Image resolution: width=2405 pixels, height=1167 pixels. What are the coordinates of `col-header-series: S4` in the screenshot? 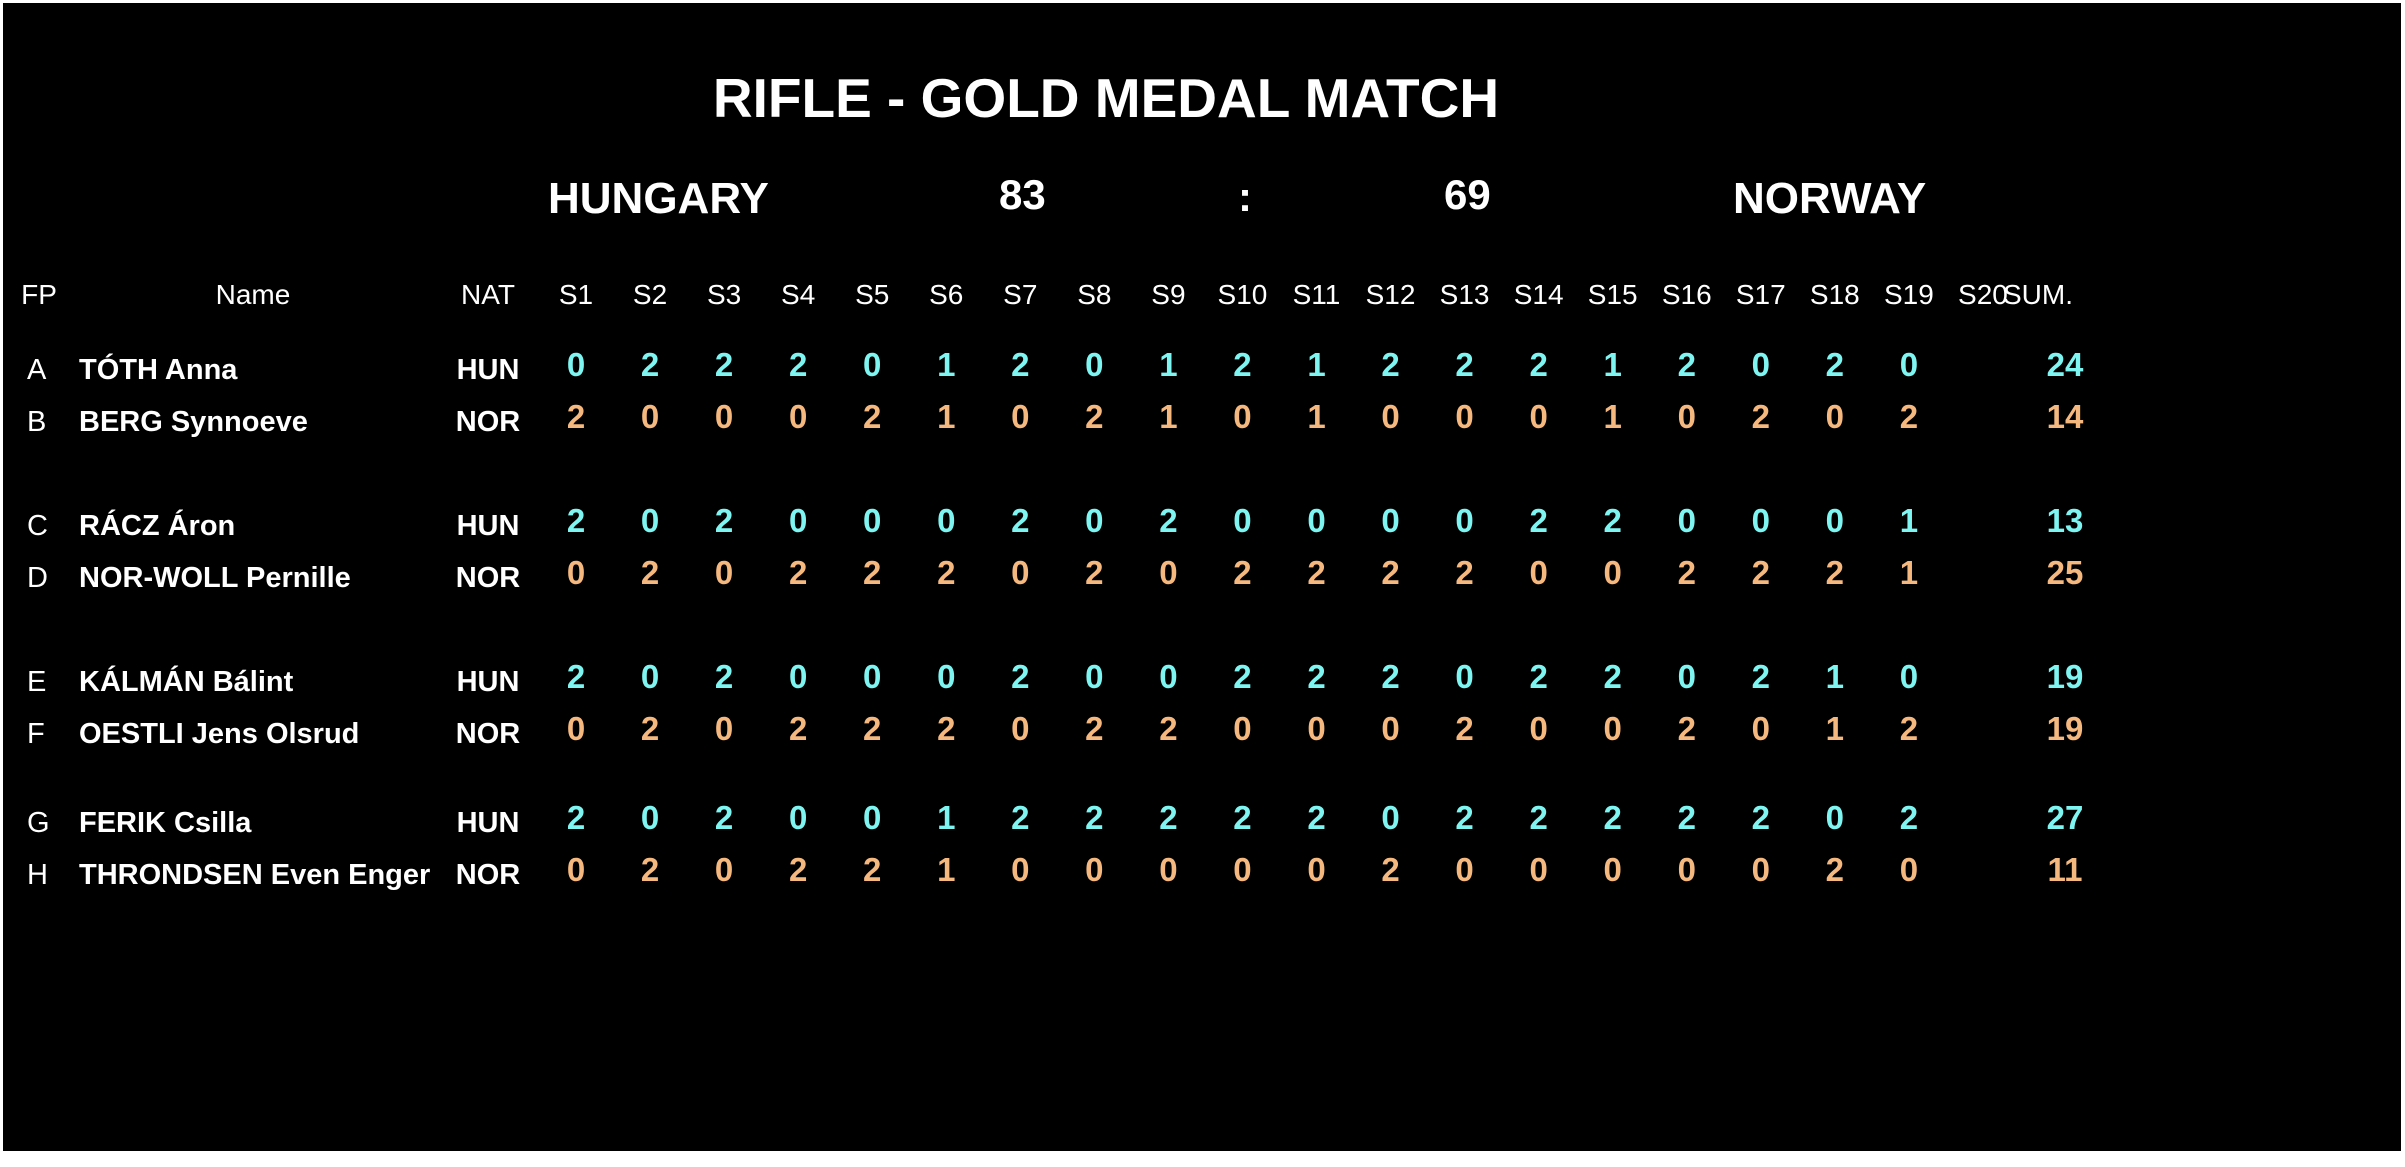 It's located at (798, 294).